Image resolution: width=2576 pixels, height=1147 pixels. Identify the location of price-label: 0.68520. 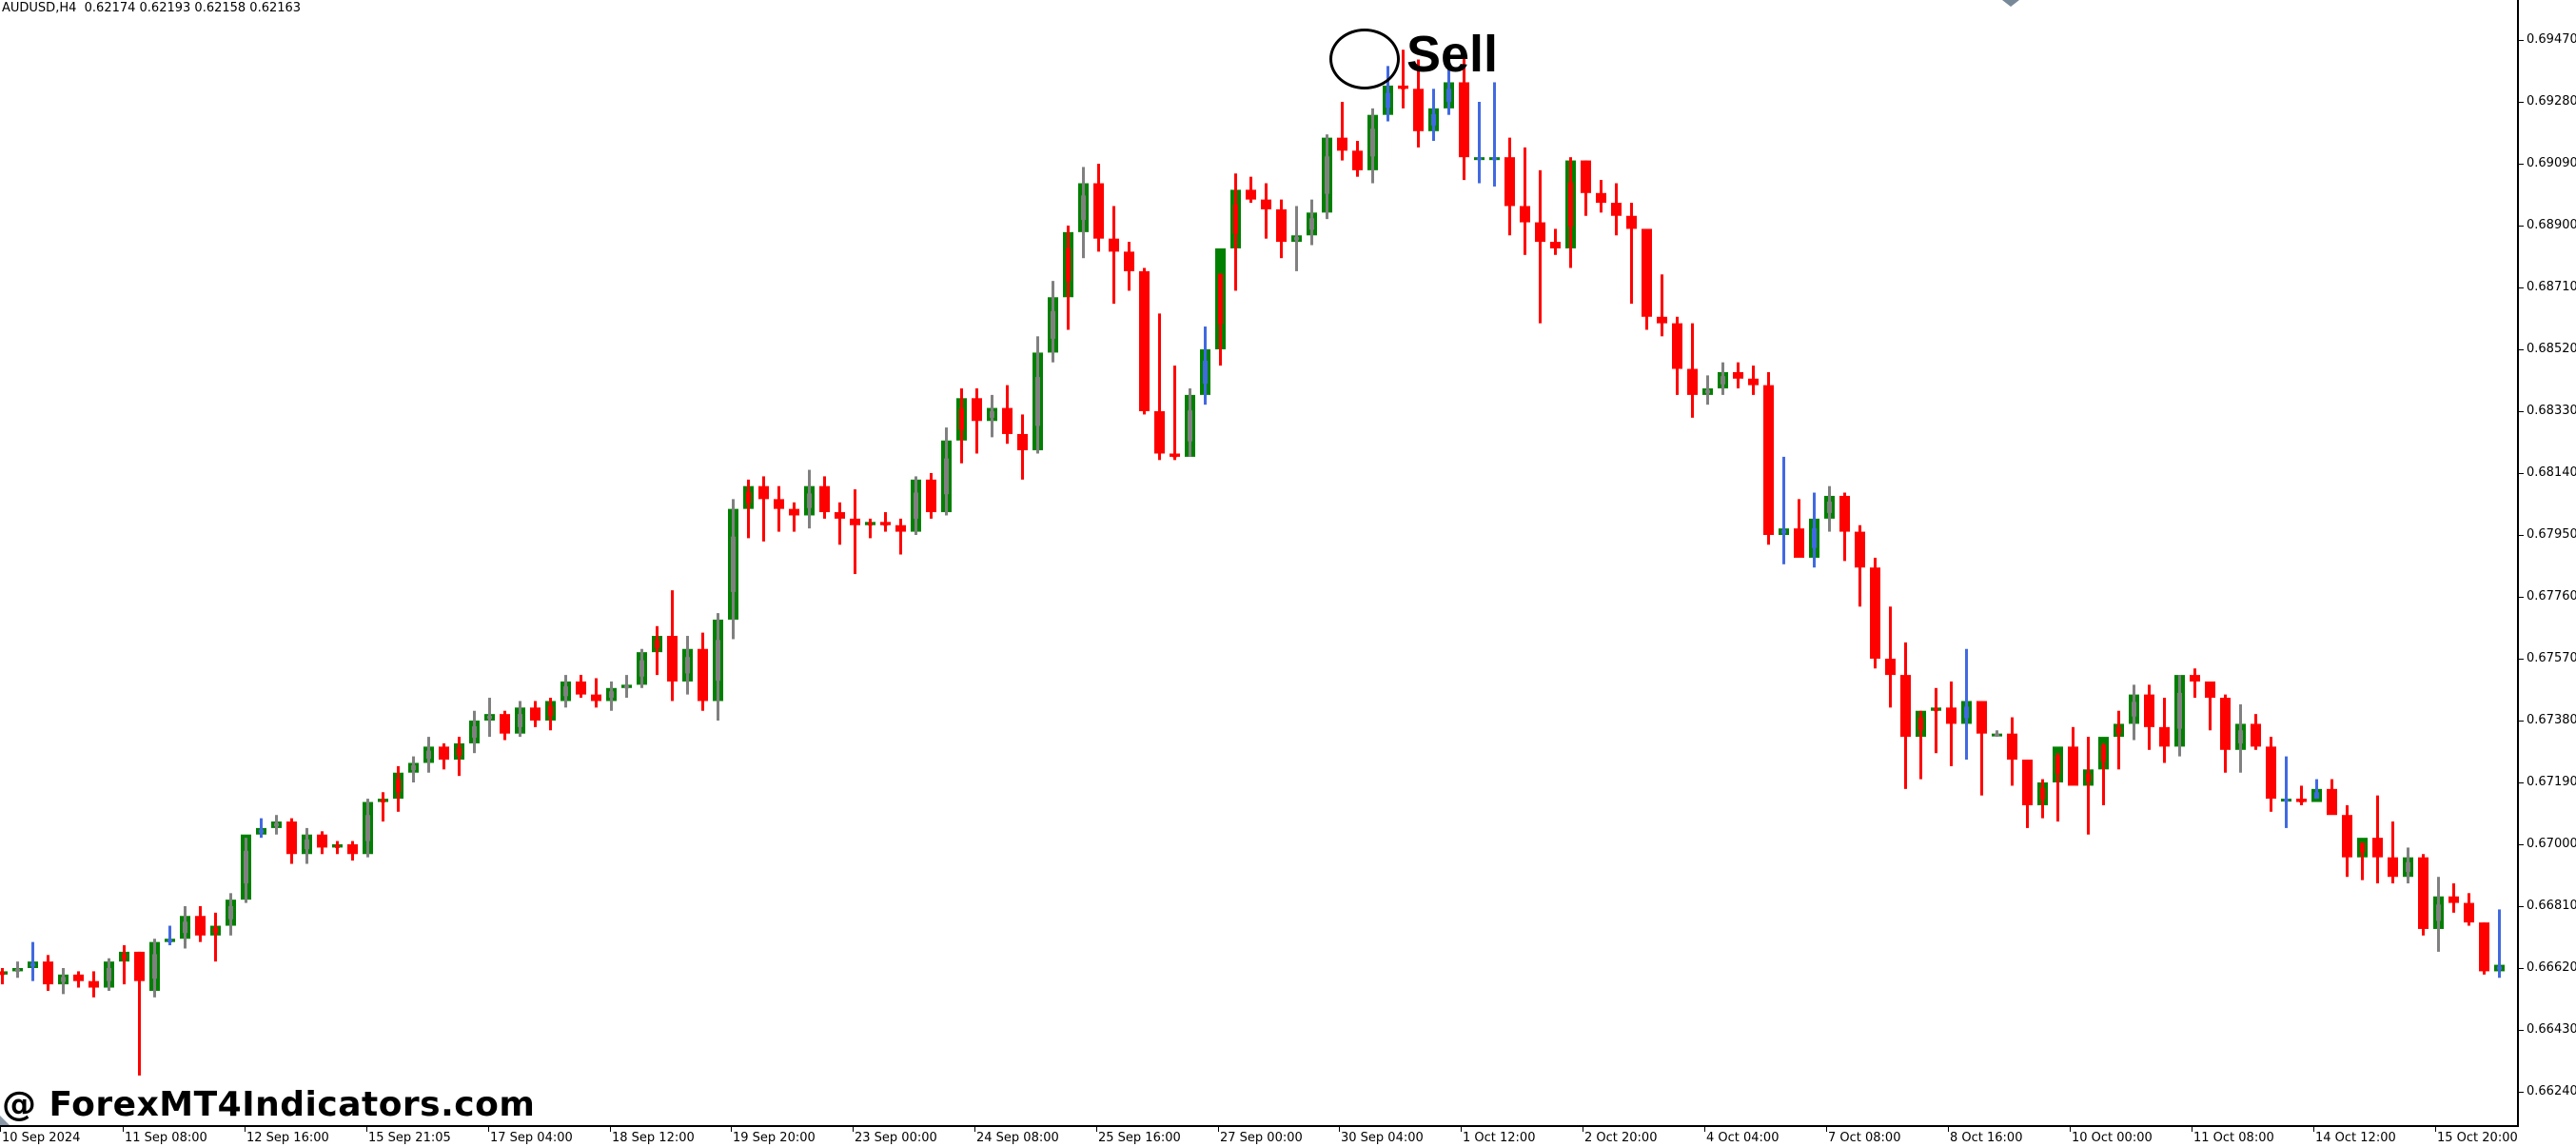
(2551, 349).